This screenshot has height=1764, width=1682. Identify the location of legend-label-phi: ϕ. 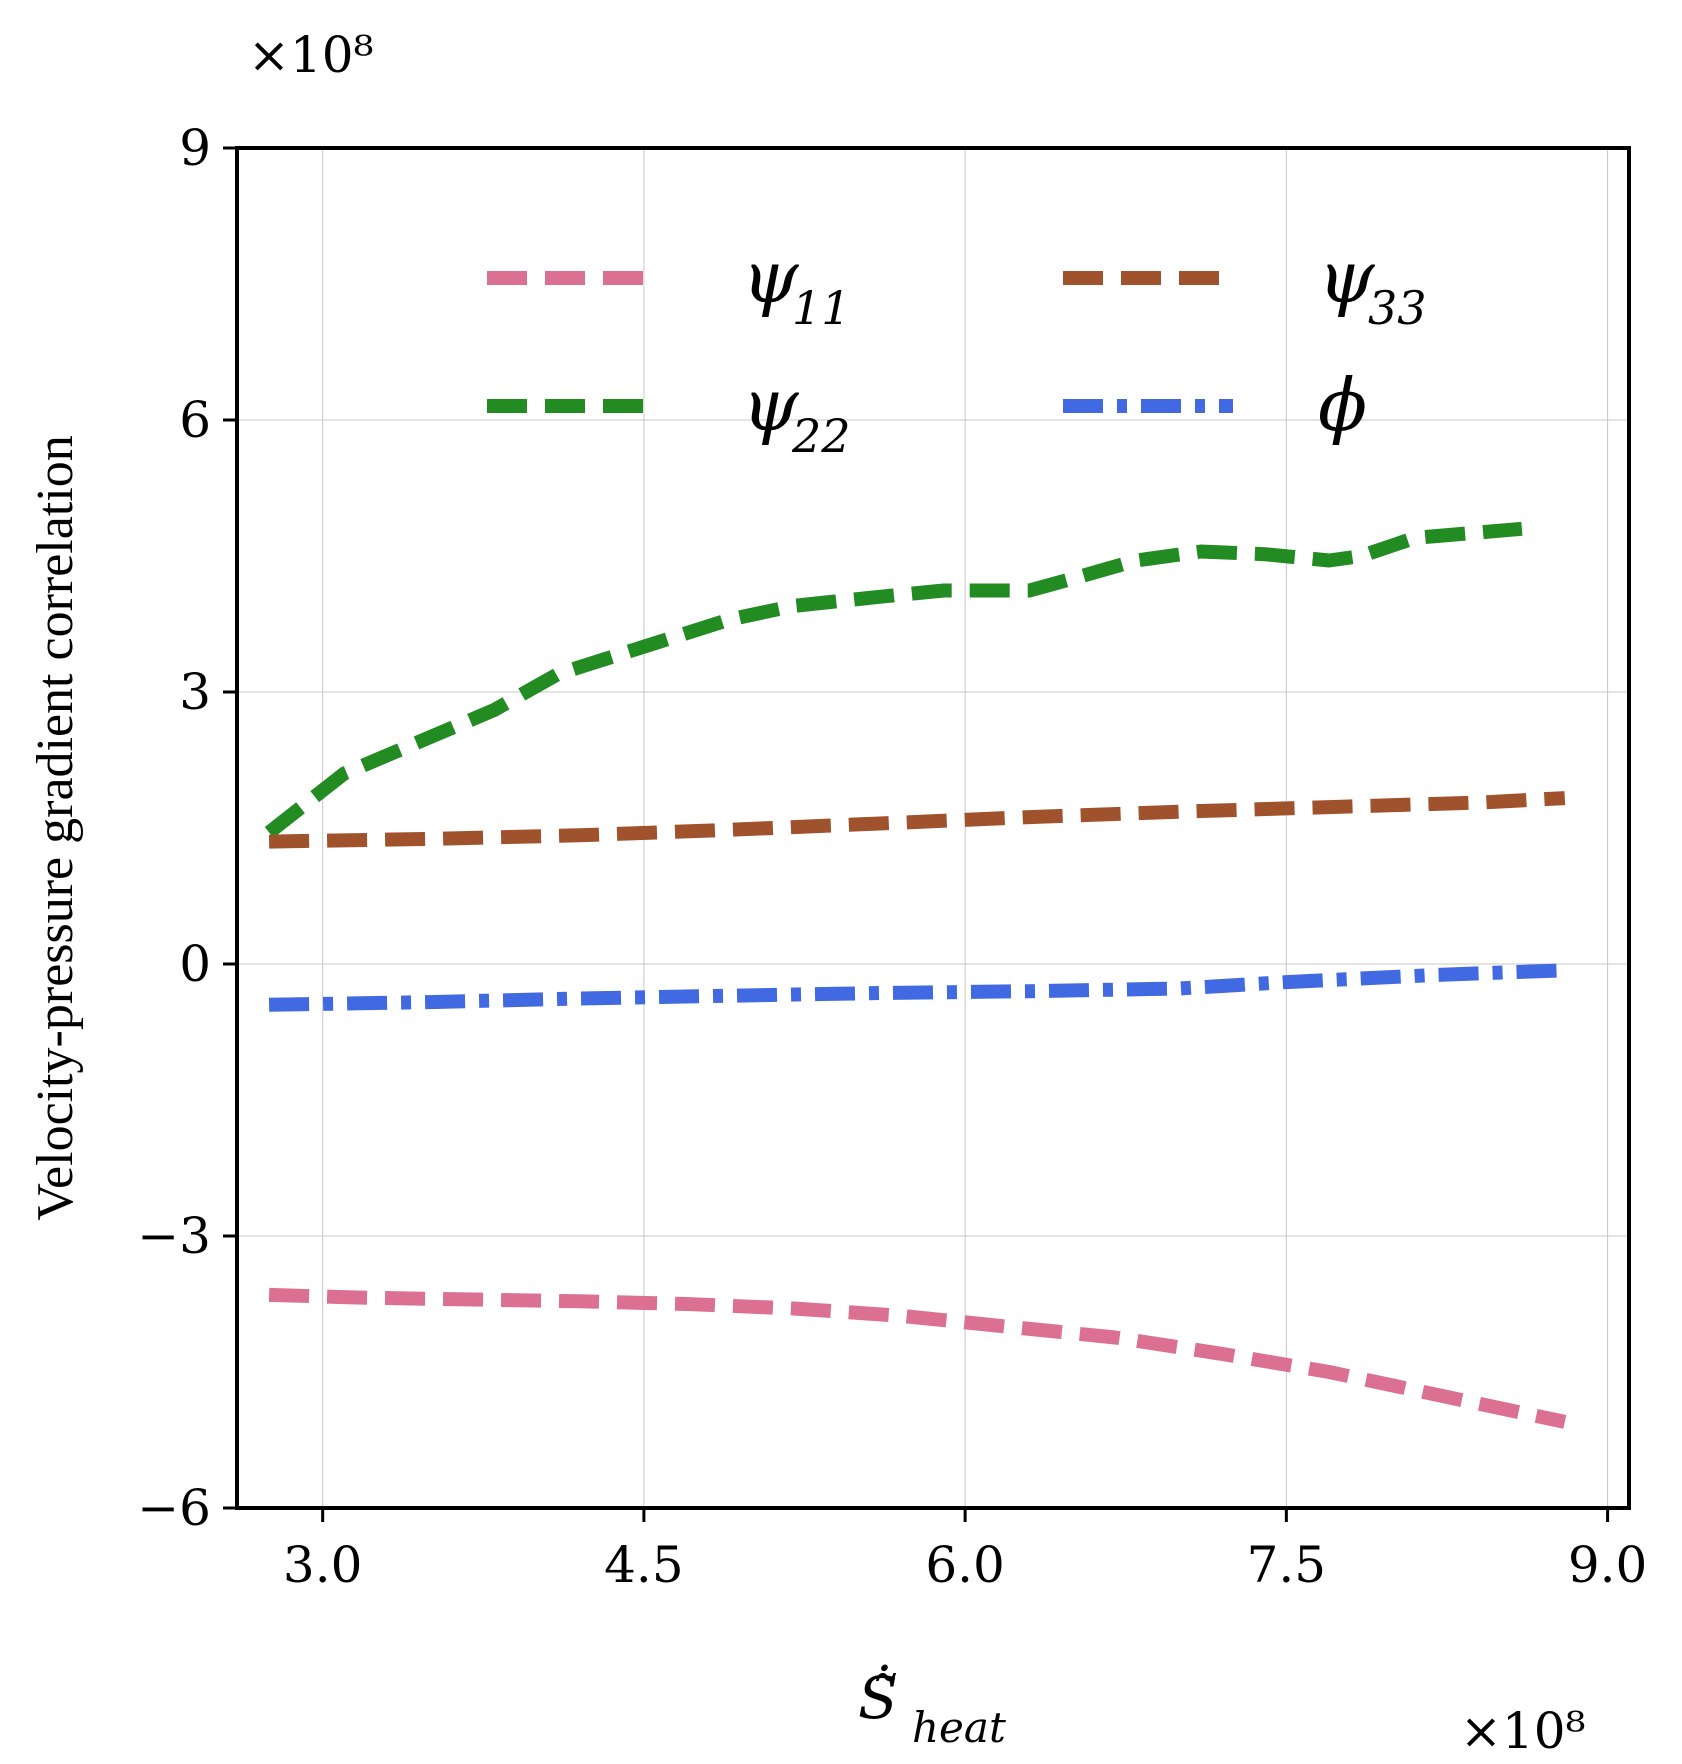
(1342, 405).